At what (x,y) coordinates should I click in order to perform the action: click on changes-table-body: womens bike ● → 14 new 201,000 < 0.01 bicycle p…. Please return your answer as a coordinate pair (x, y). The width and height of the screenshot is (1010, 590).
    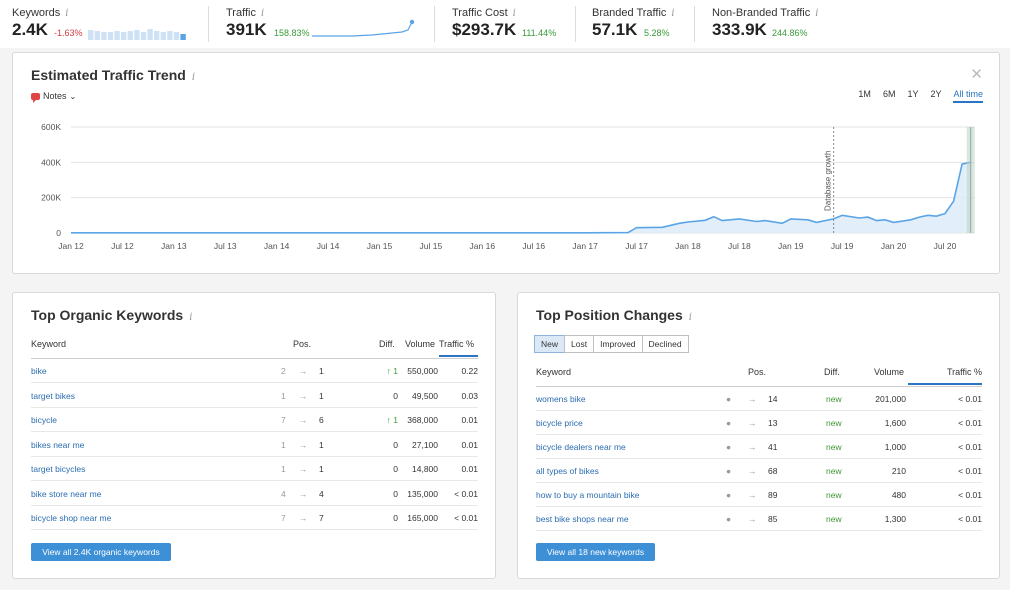
    Looking at the image, I should click on (759, 459).